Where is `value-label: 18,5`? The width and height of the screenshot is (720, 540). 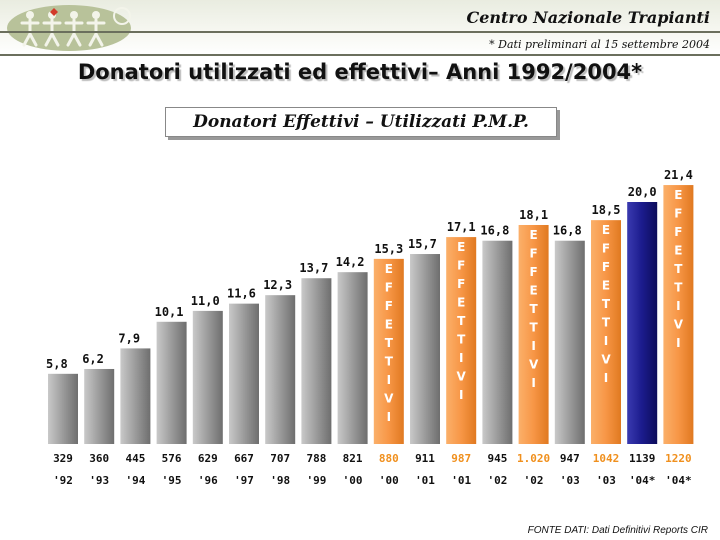 value-label: 18,5 is located at coordinates (606, 210).